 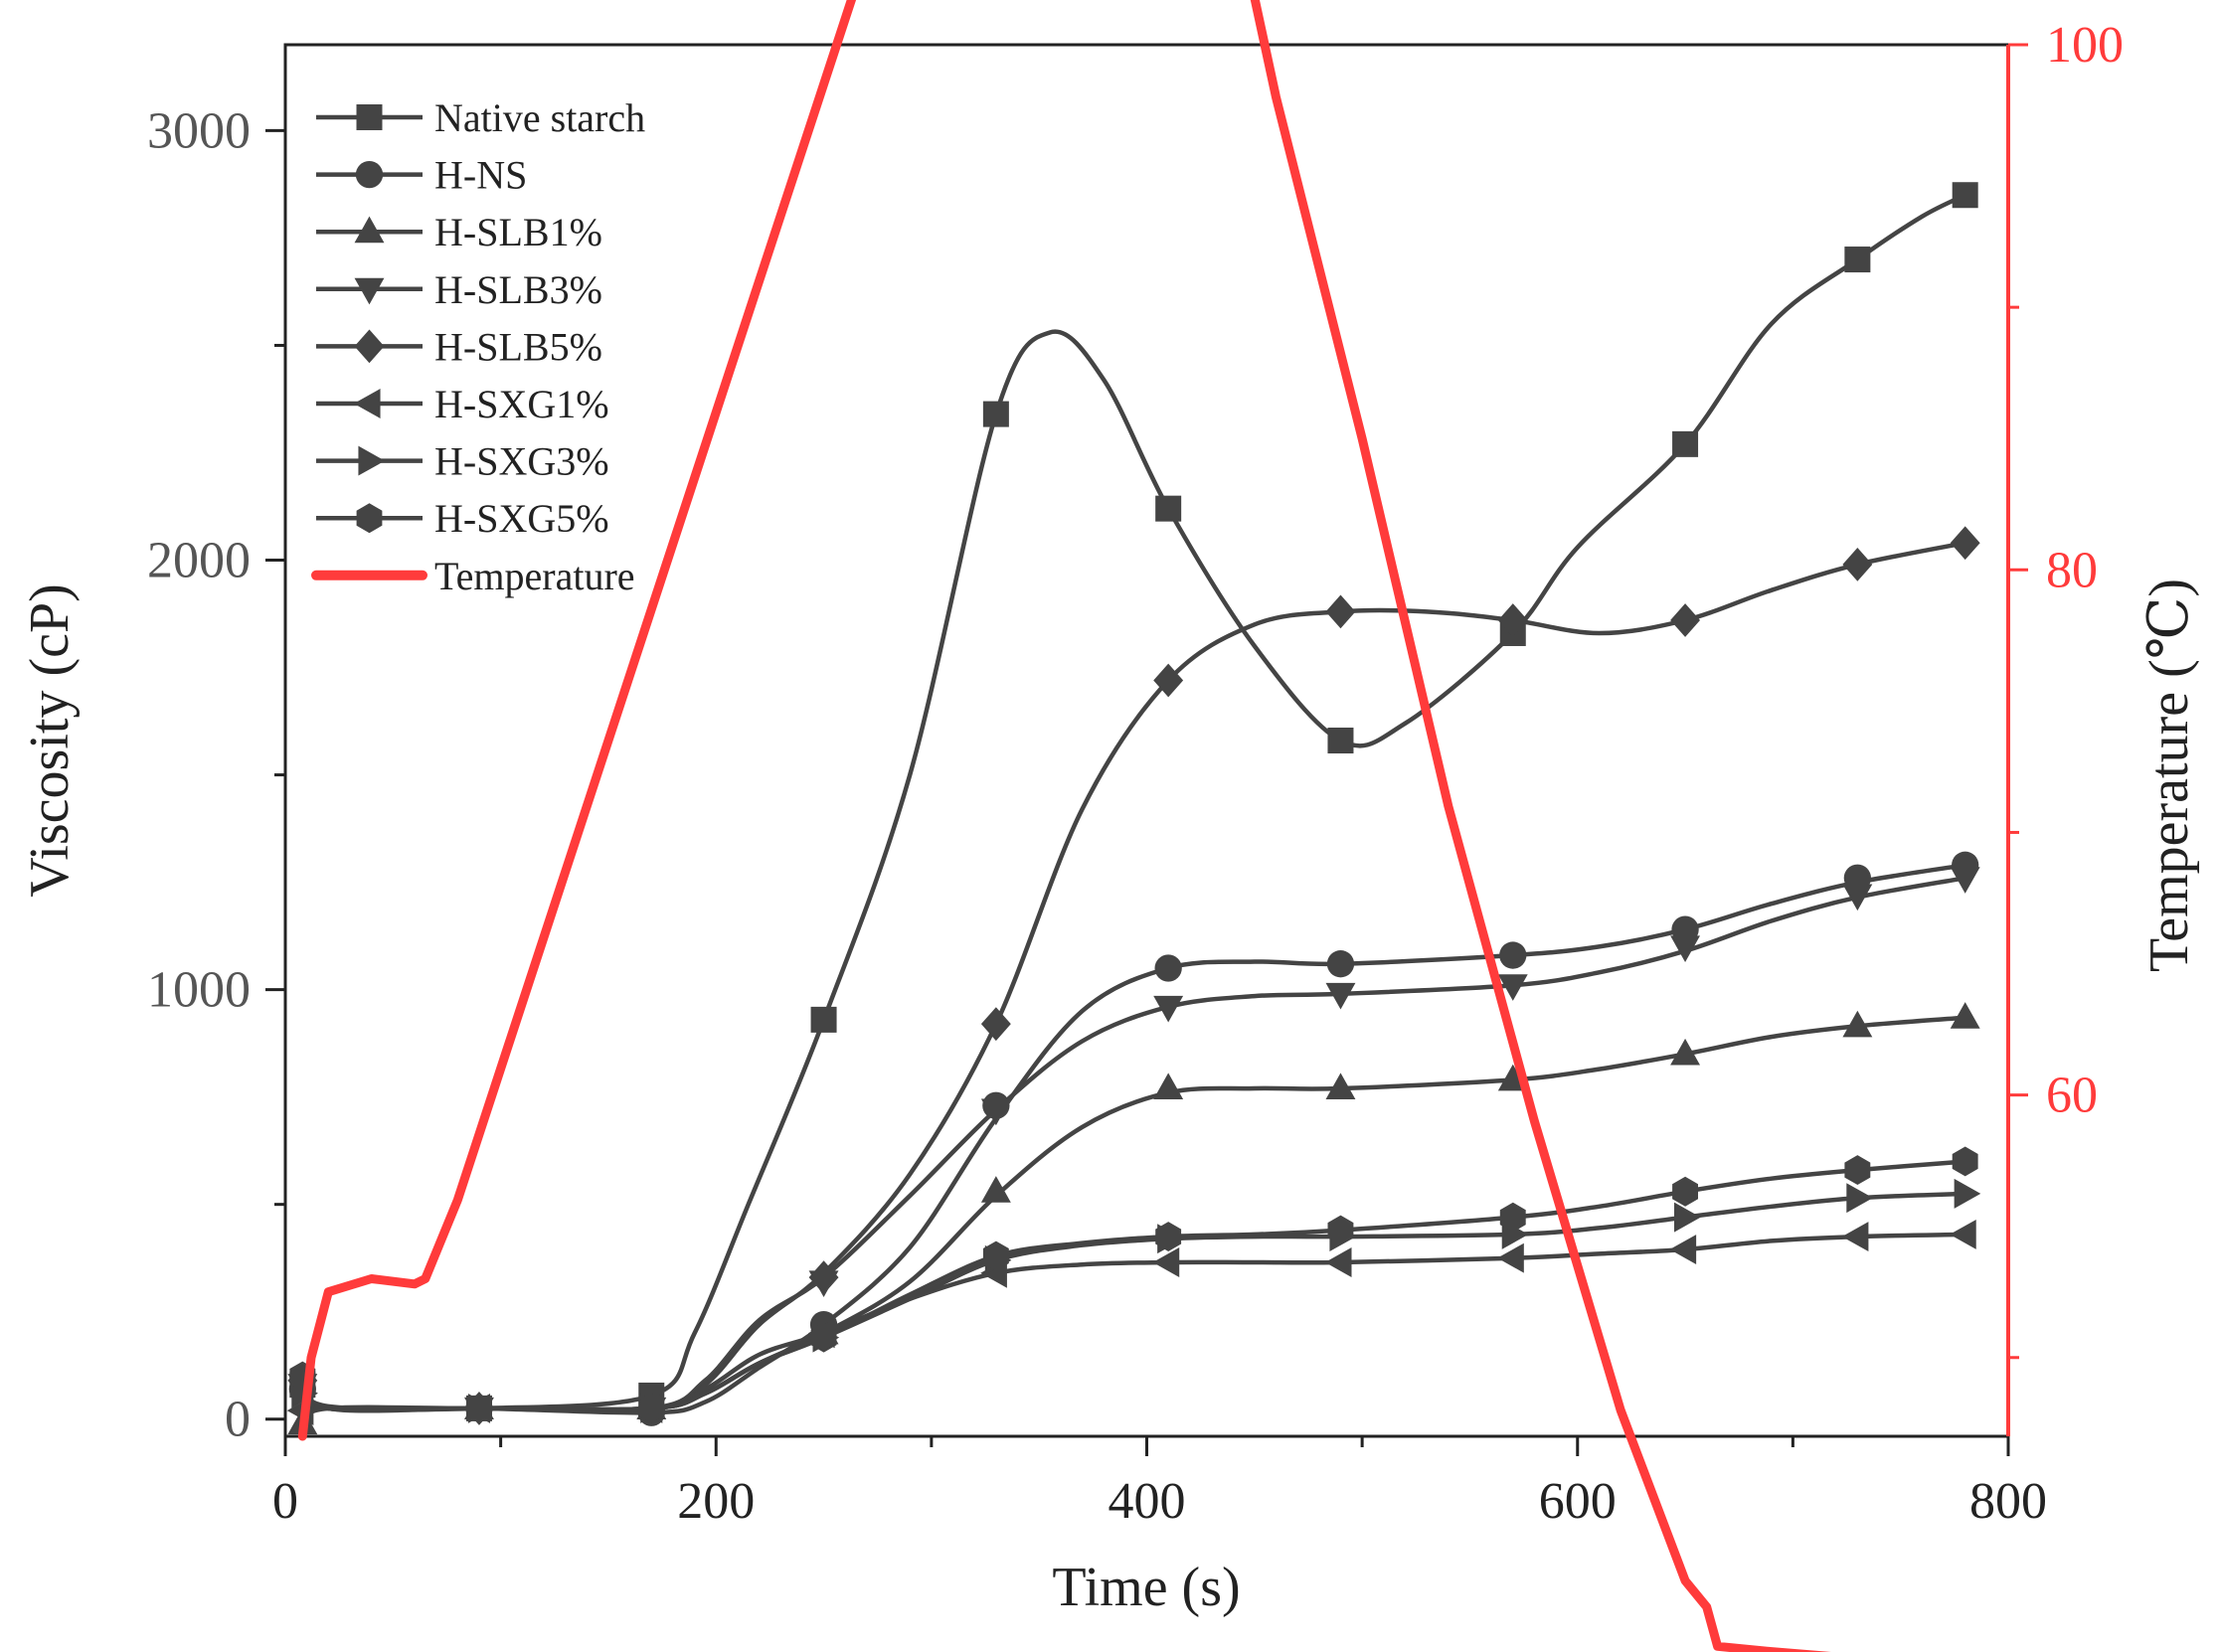 What do you see at coordinates (540, 117) in the screenshot?
I see `legend-label: Native starch` at bounding box center [540, 117].